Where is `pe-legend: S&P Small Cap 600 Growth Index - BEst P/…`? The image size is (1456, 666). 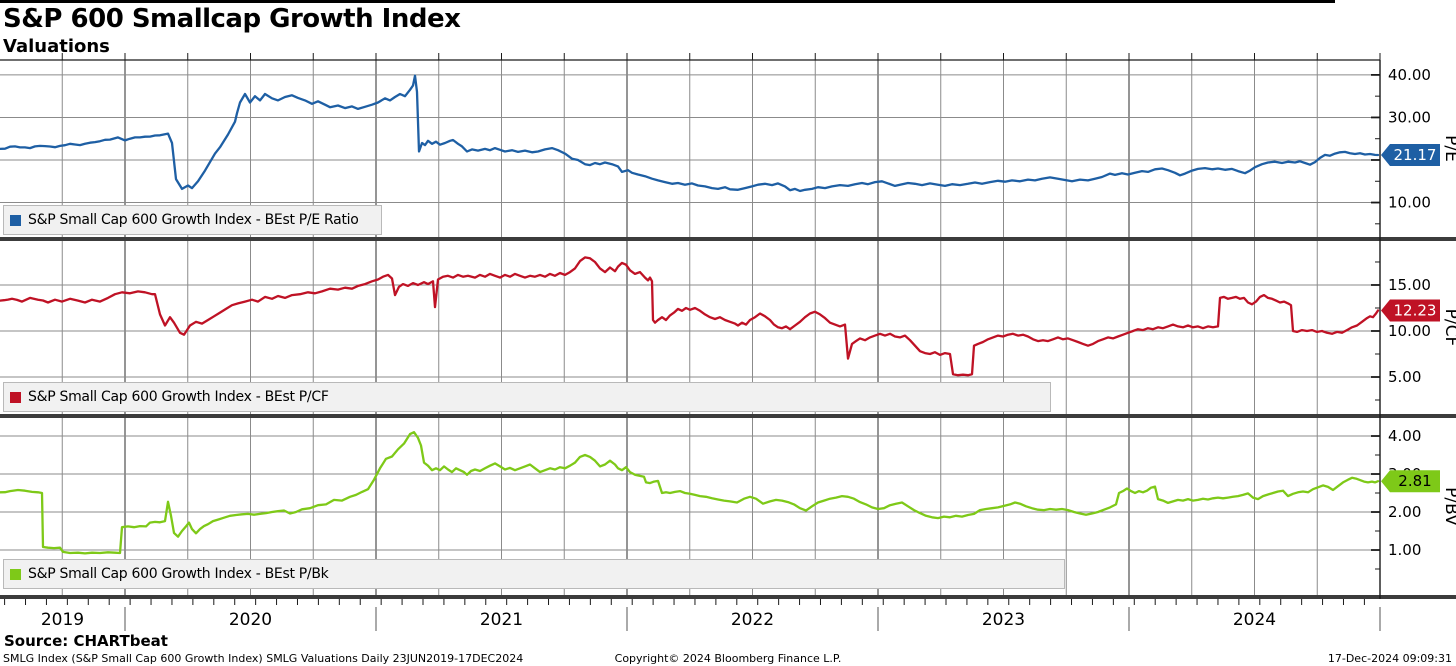
pe-legend: S&P Small Cap 600 Growth Index - BEst P/… is located at coordinates (192, 220).